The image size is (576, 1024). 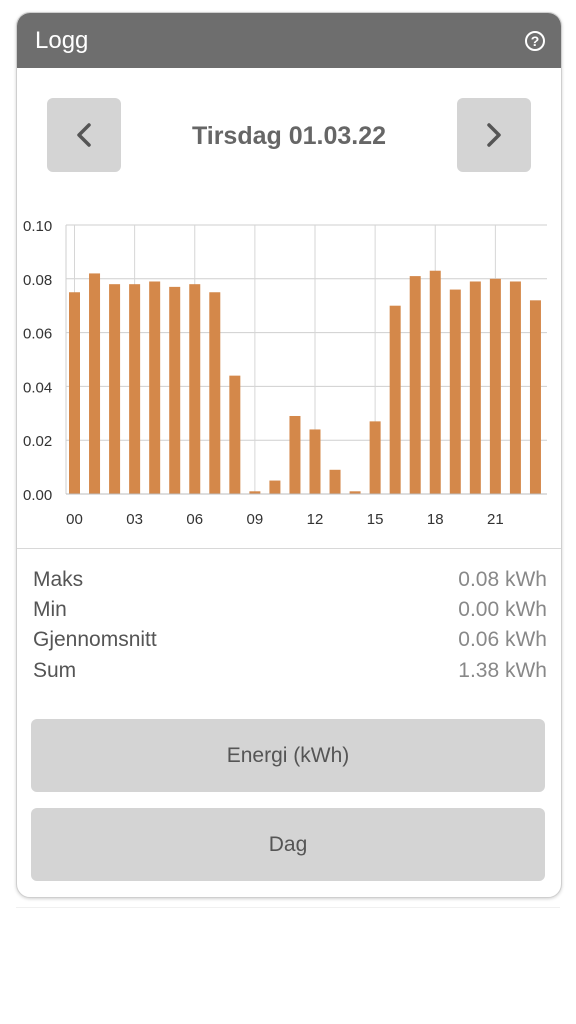 I want to click on y-tick-label: 0.04, so click(x=37, y=387).